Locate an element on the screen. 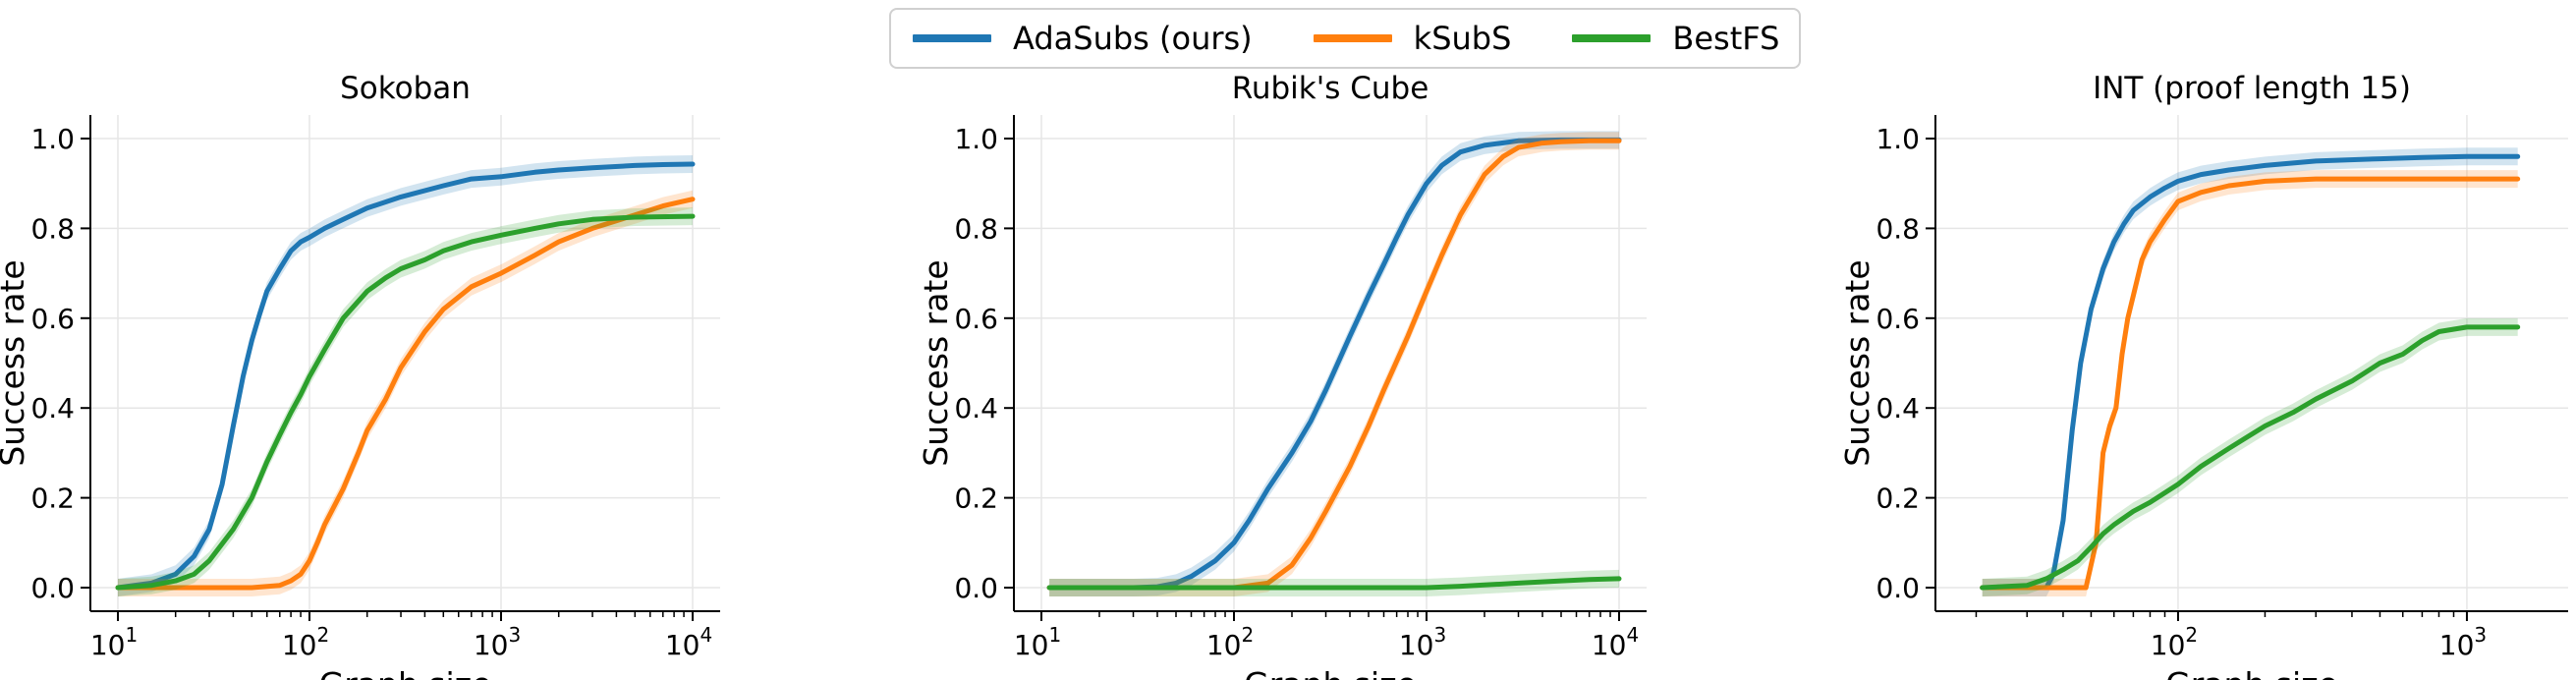 The height and width of the screenshot is (680, 2576). legend-item-ksubs: kSubS is located at coordinates (1412, 38).